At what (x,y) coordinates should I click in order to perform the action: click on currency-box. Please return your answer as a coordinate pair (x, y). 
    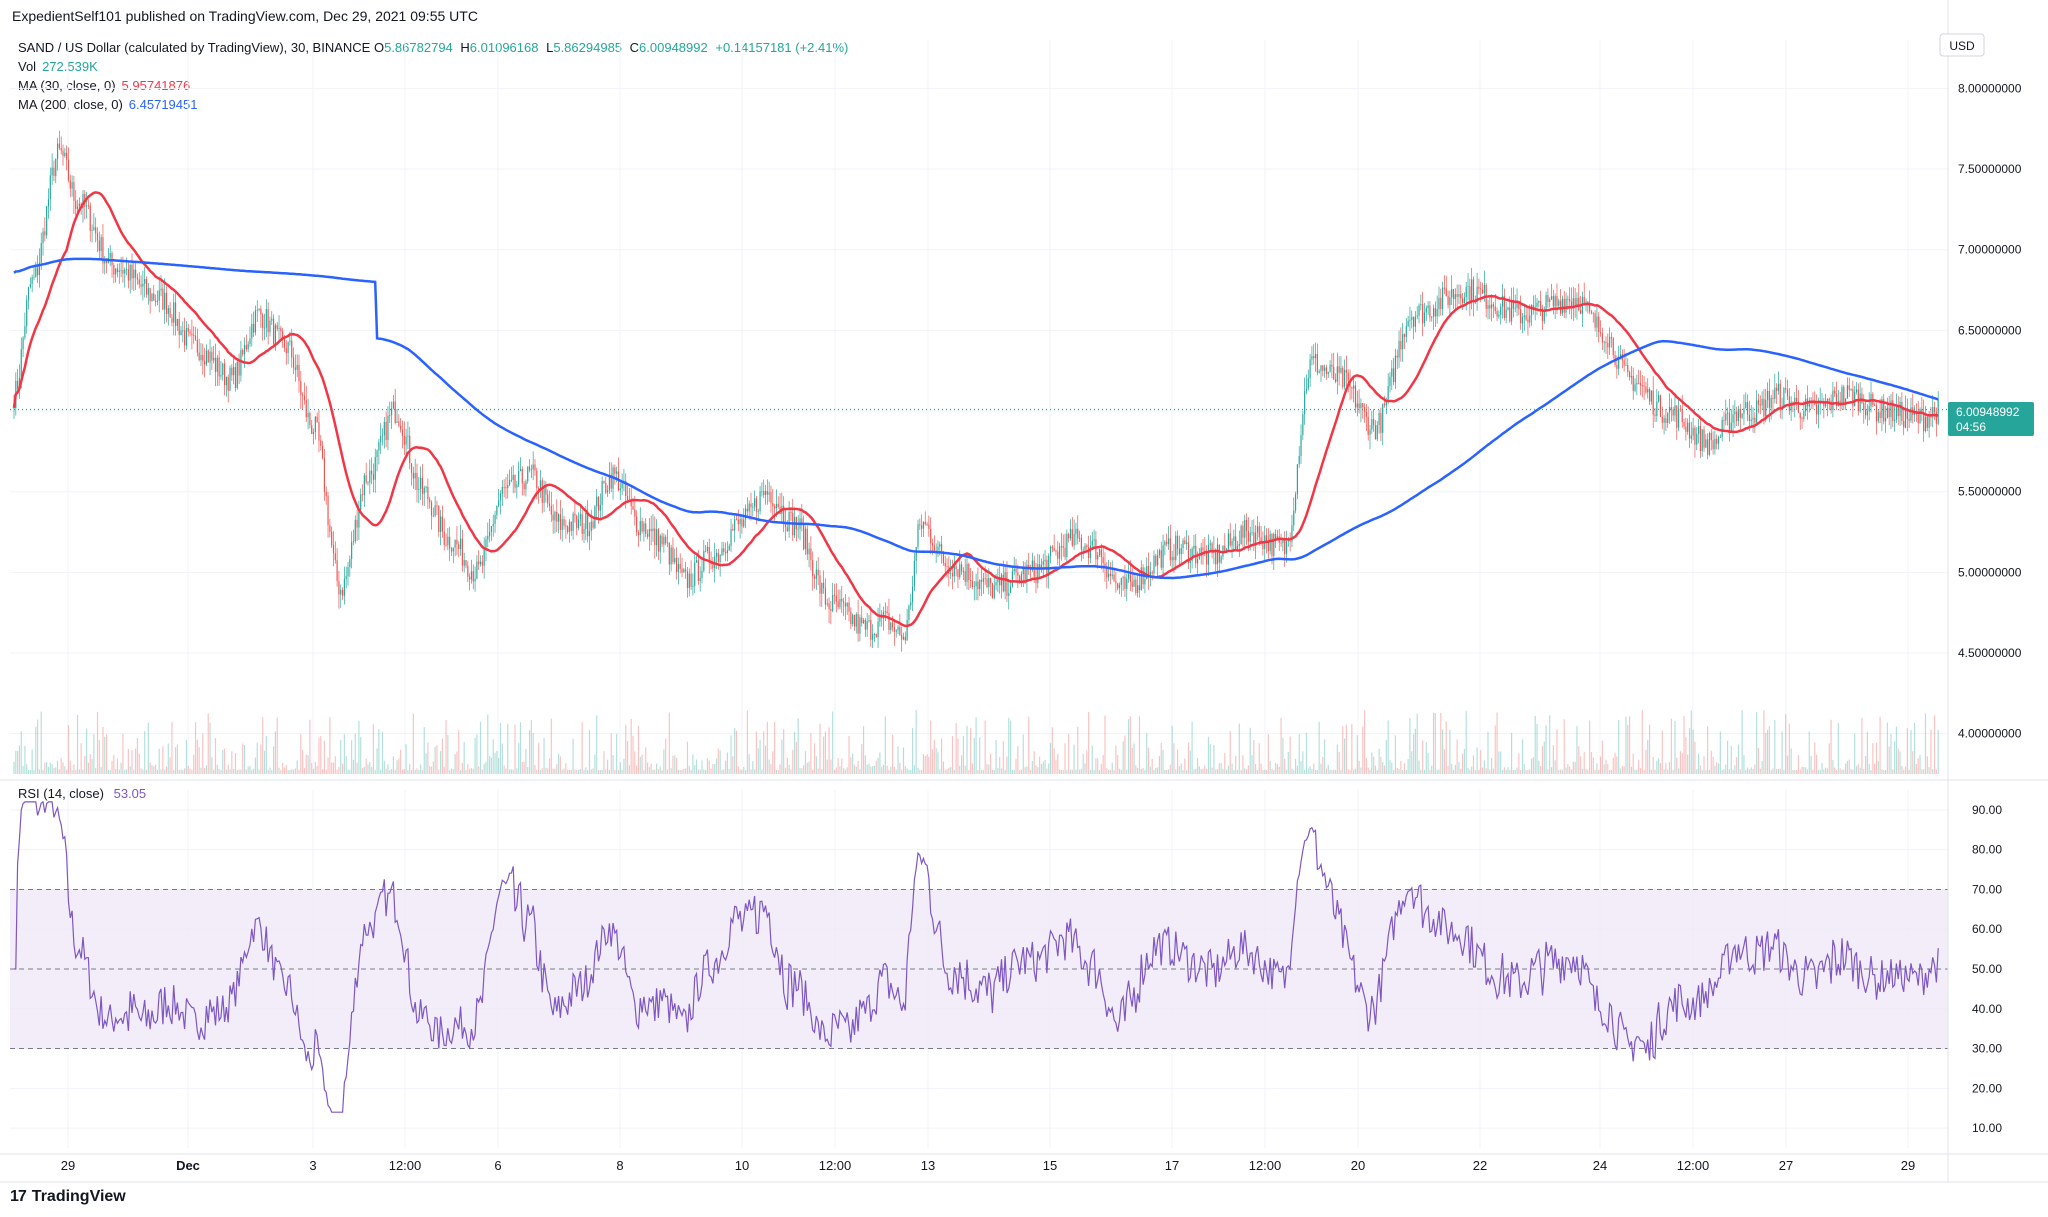
    Looking at the image, I should click on (1962, 45).